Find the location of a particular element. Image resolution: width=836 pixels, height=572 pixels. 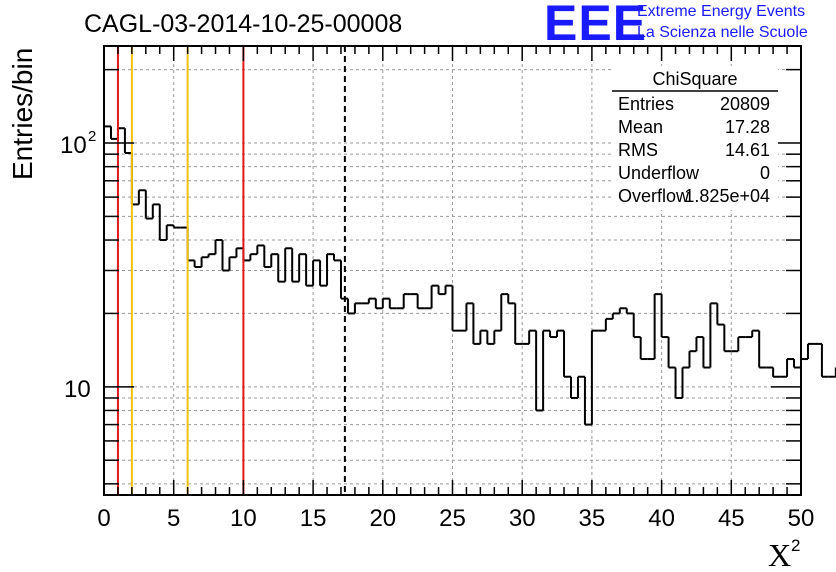

x-tick-label: 30 is located at coordinates (522, 518).